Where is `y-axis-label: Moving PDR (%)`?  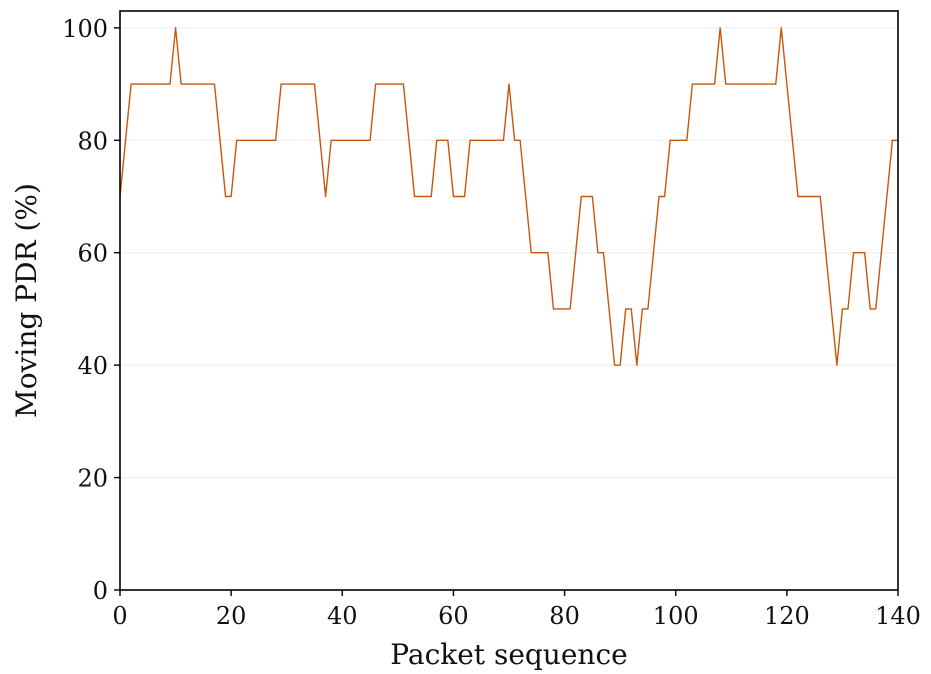
y-axis-label: Moving PDR (%) is located at coordinates (26, 300).